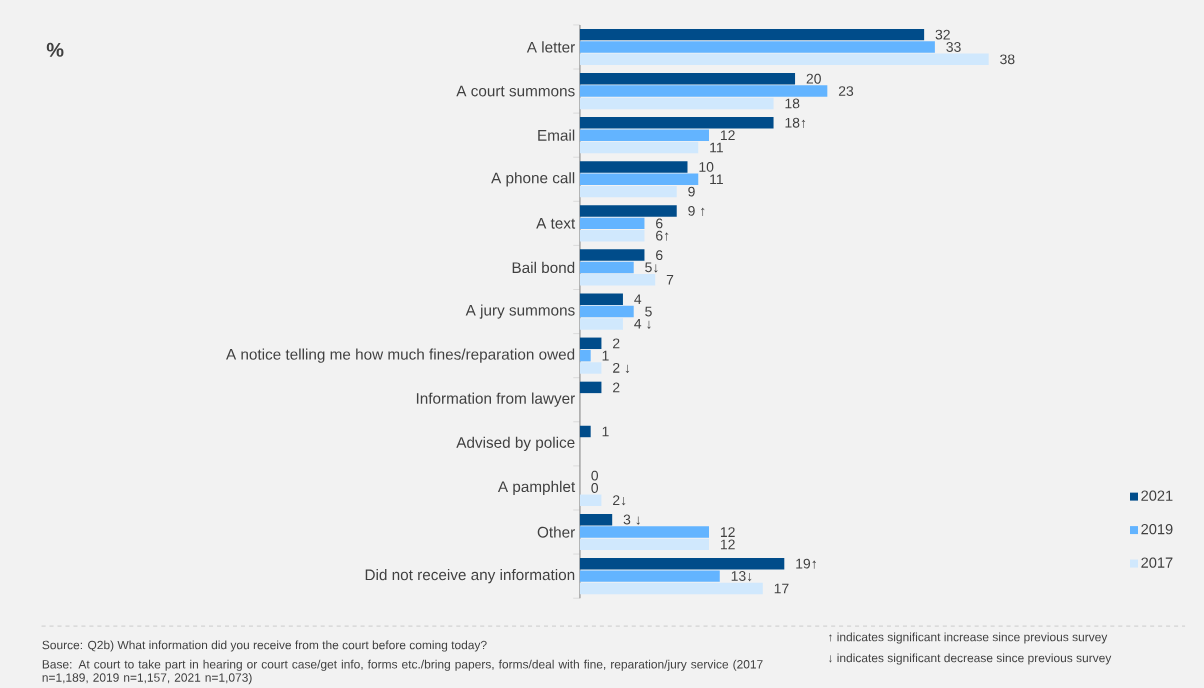  I want to click on data-label: 18, so click(792, 103).